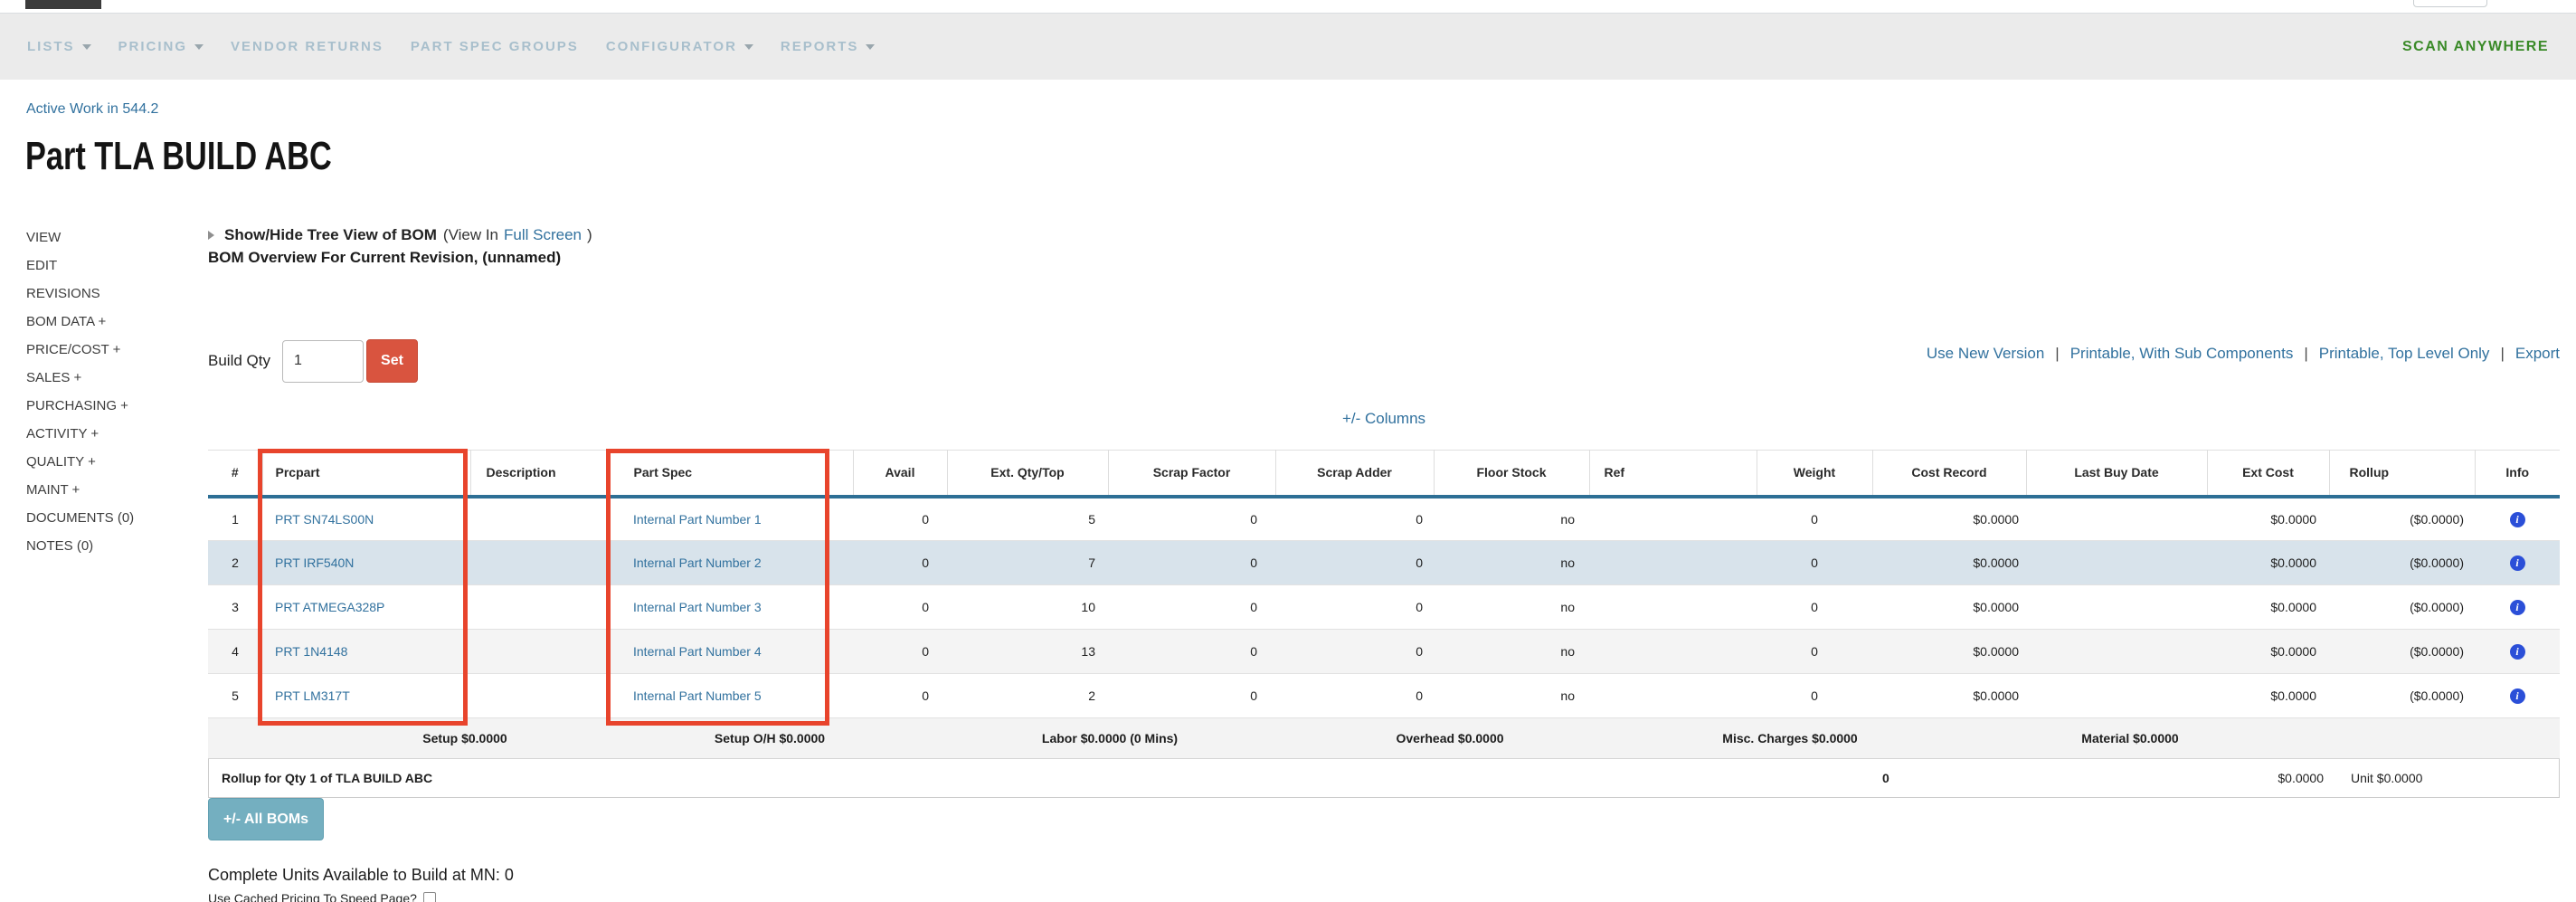  I want to click on nav-item-label: VENDOR RETURNS, so click(307, 46).